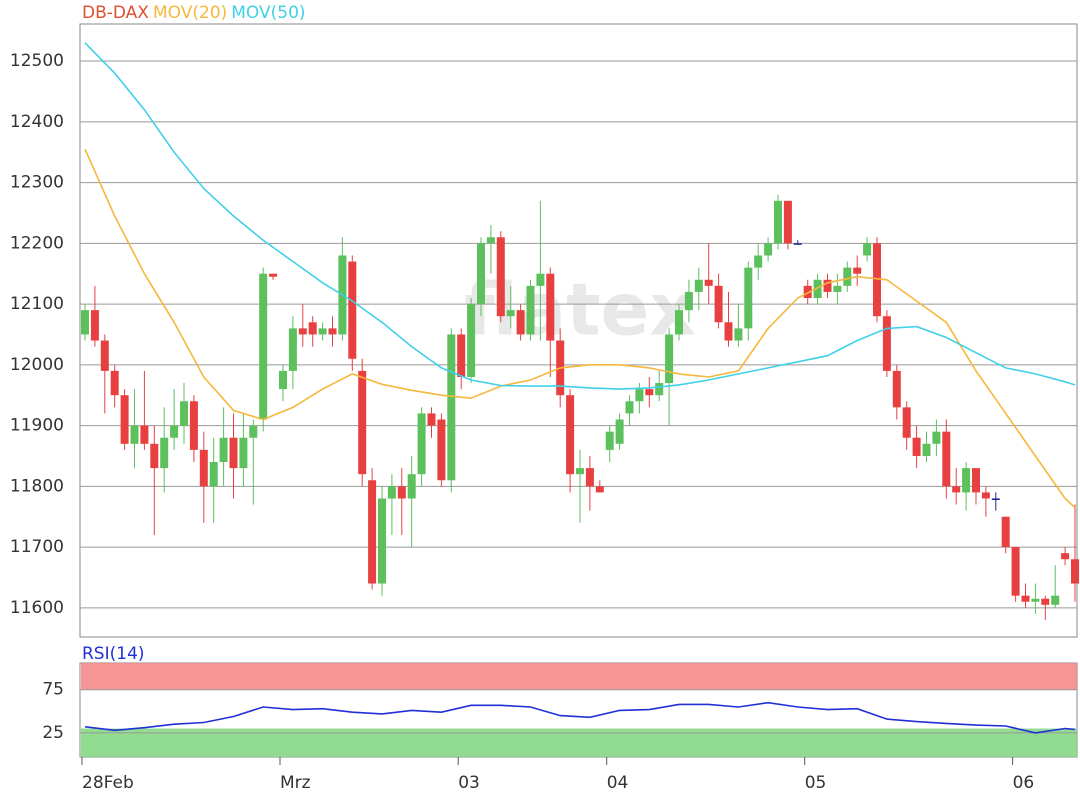  What do you see at coordinates (579, 676) in the screenshot?
I see `rsi-band` at bounding box center [579, 676].